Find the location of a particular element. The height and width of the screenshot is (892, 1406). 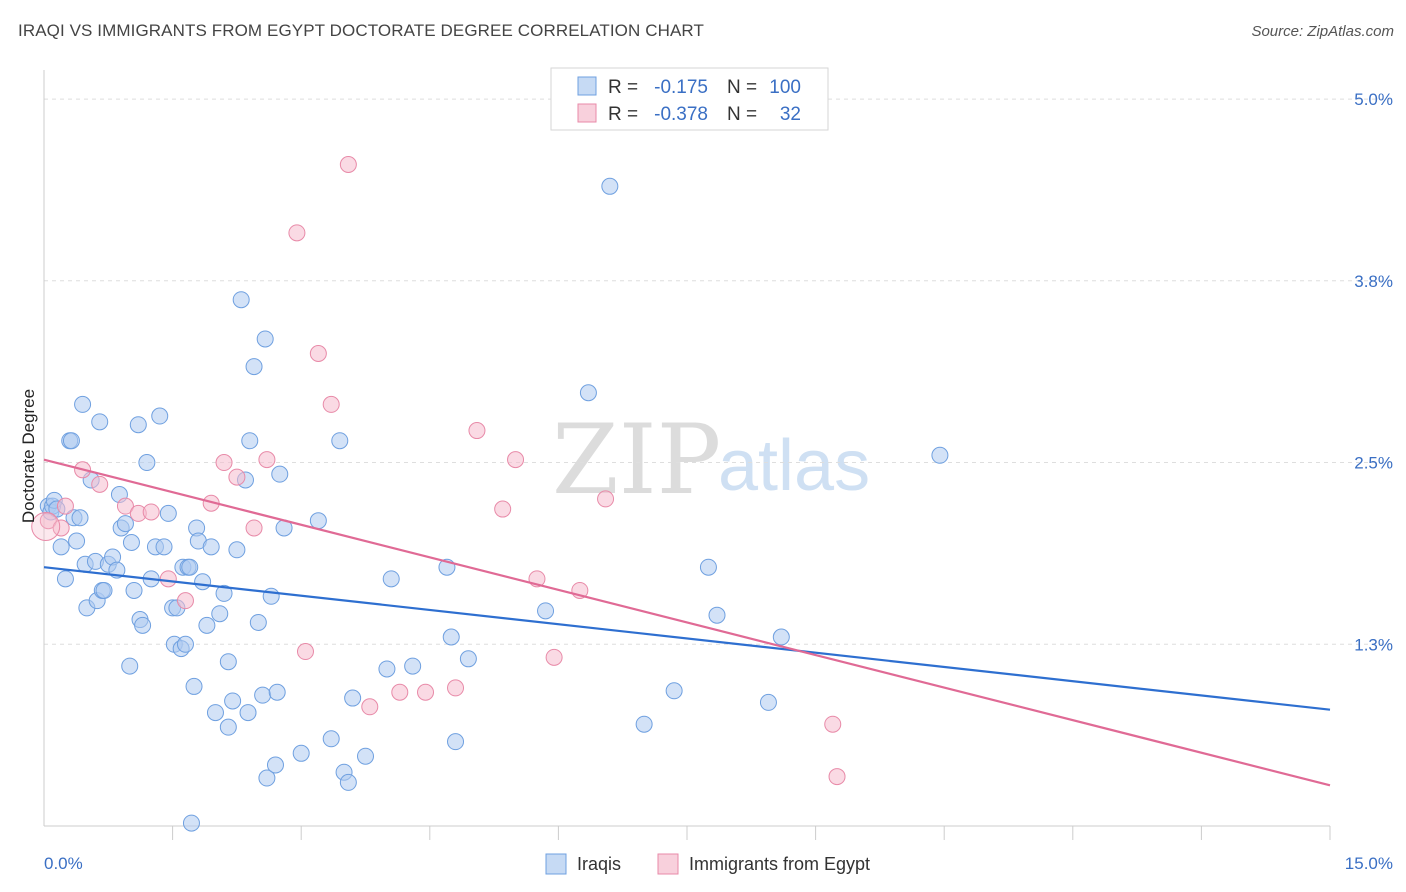

iraqis-trend-line is located at coordinates (687, 638).